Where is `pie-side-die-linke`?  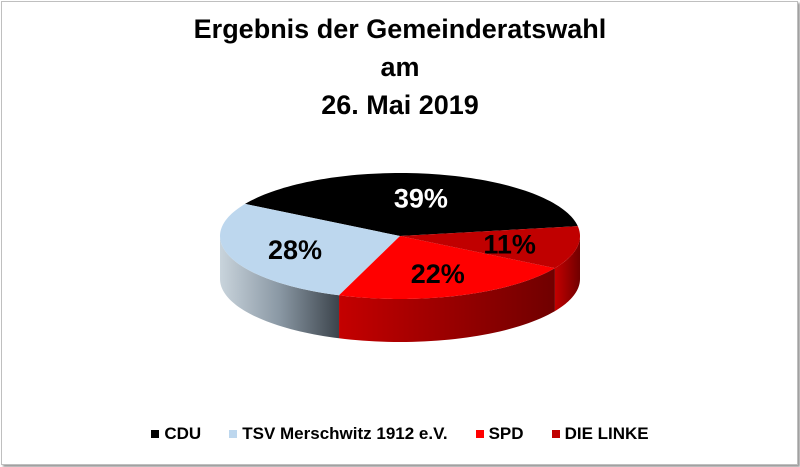
pie-side-die-linke is located at coordinates (567, 274).